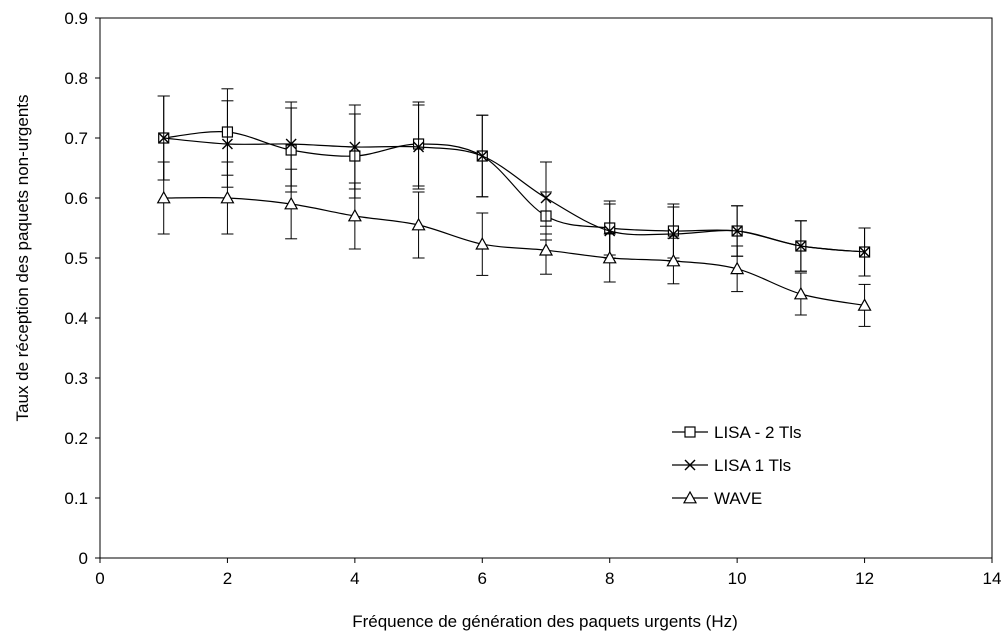 The height and width of the screenshot is (641, 1007). I want to click on y-tick-label: 0.2, so click(76, 438).